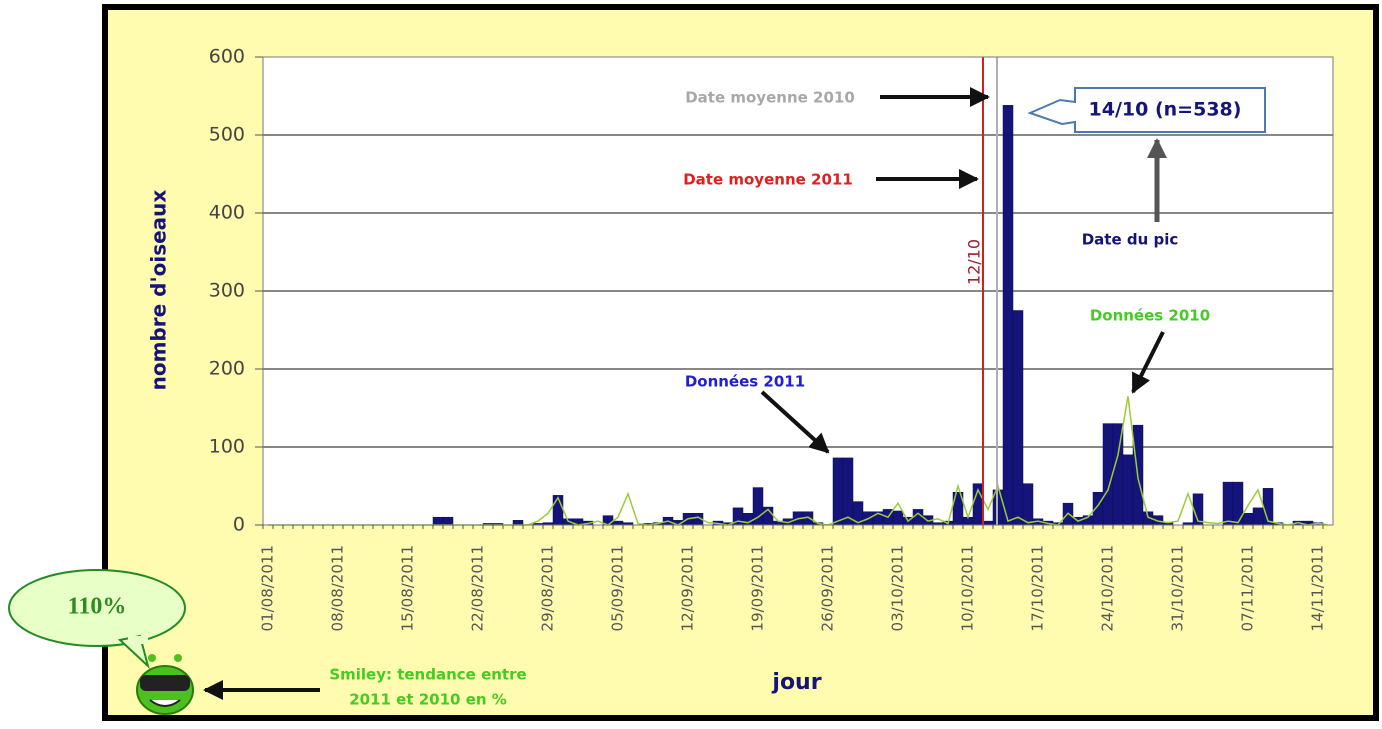 This screenshot has width=1382, height=729. Describe the element at coordinates (768, 180) in the screenshot. I see `annotation: Date moyenne 2011` at that location.